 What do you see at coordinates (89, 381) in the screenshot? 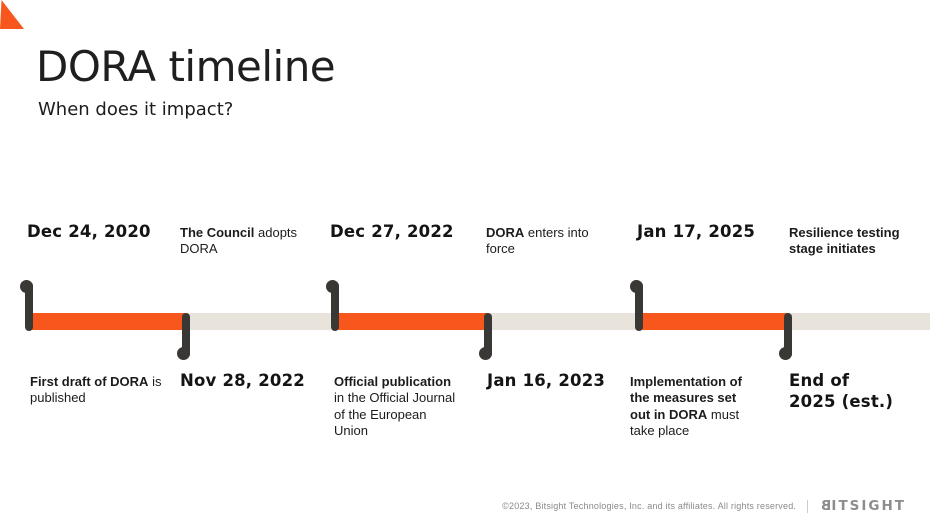
I see `event-desc-bold: First draft of DORA` at bounding box center [89, 381].